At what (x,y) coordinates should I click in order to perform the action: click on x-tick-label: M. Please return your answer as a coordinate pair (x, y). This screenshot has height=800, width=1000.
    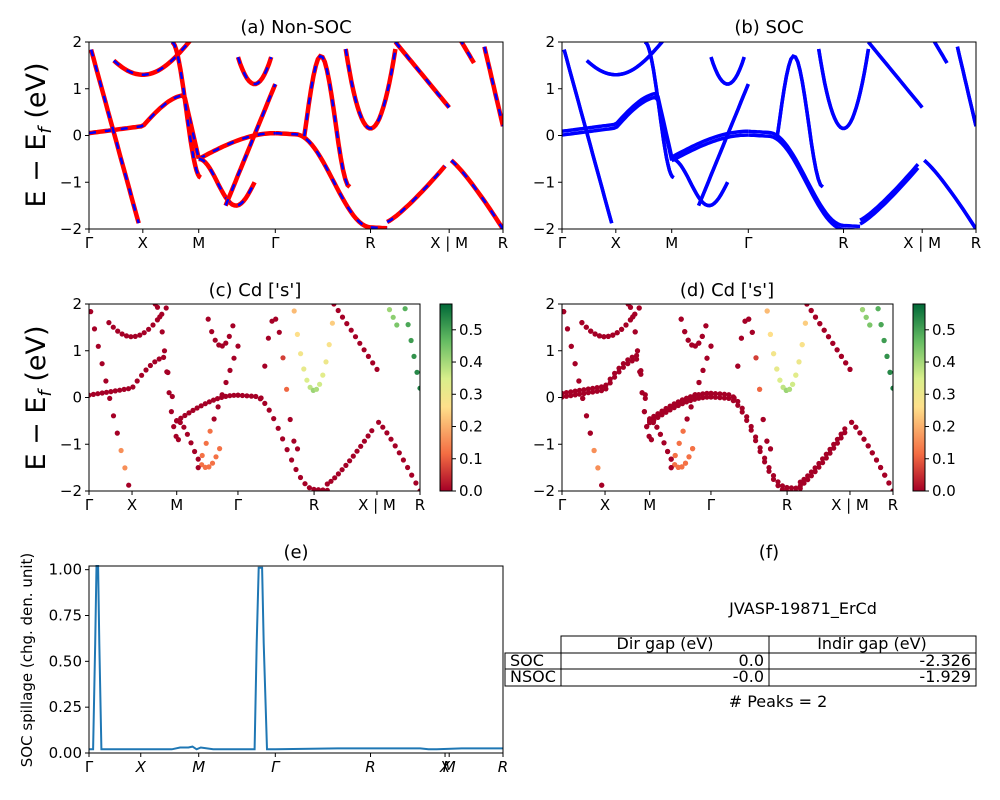
    Looking at the image, I should click on (176, 505).